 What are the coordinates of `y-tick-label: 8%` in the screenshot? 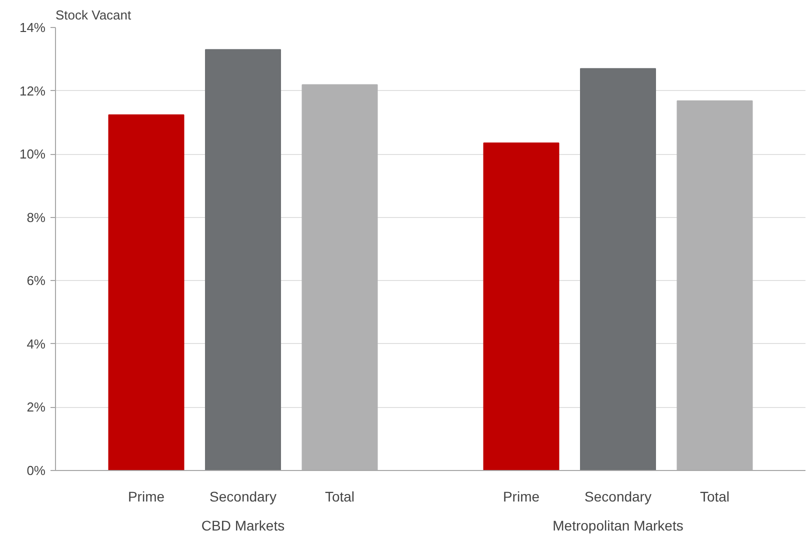 It's located at (36, 217).